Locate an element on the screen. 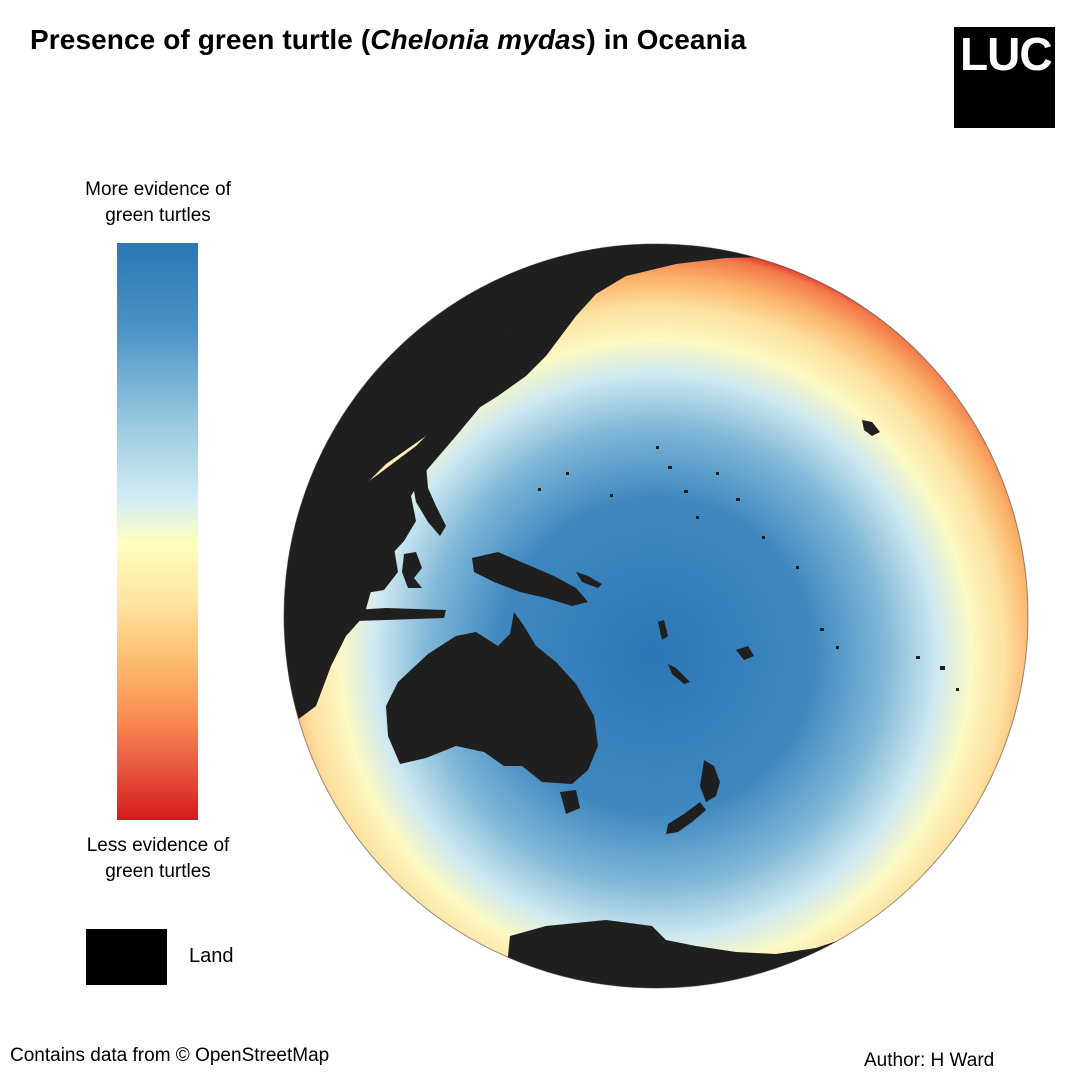  landmass-hokkaido is located at coordinates (597, 274).